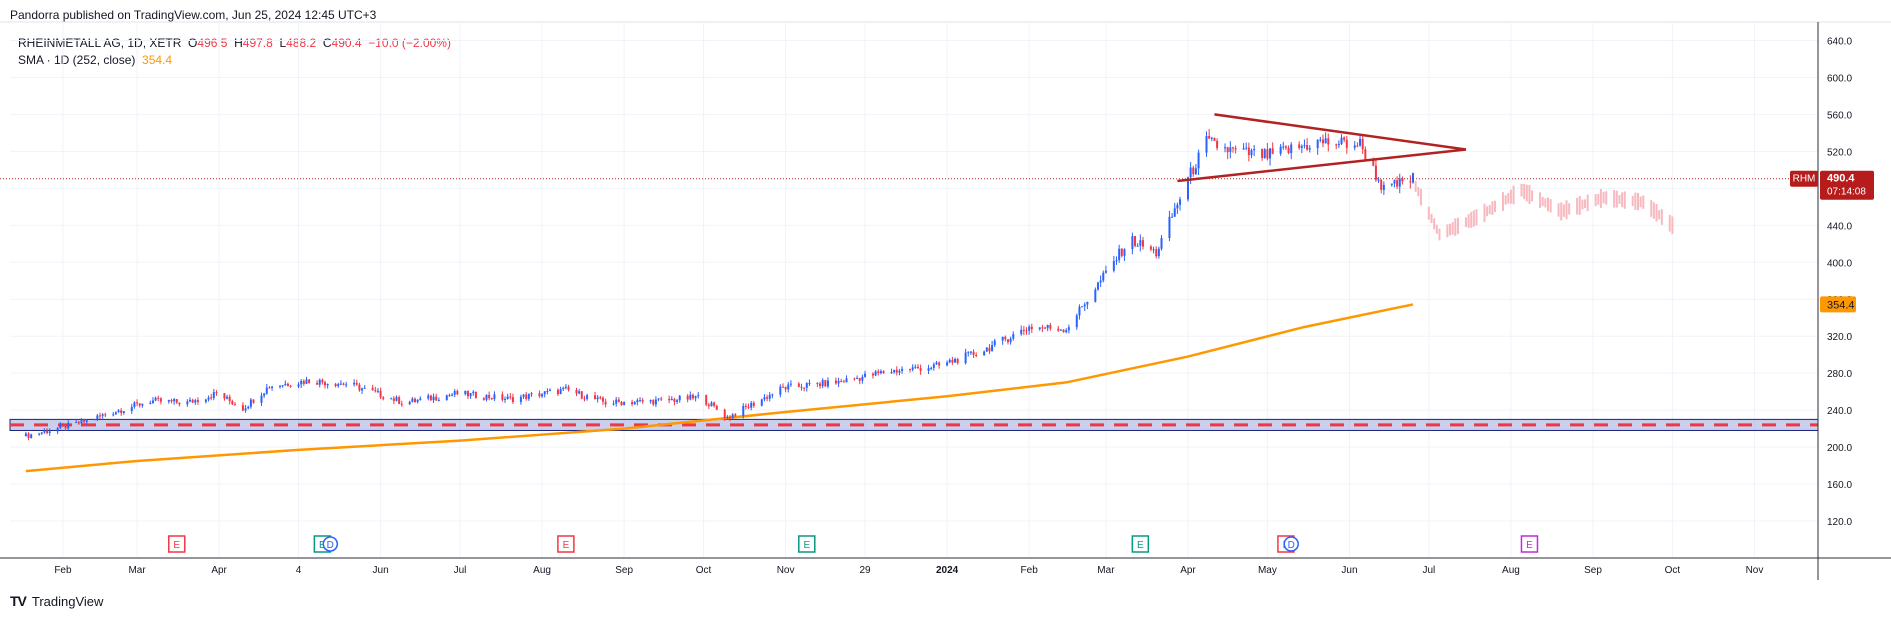  What do you see at coordinates (301, 43) in the screenshot?
I see `legend-low-value: 488.2` at bounding box center [301, 43].